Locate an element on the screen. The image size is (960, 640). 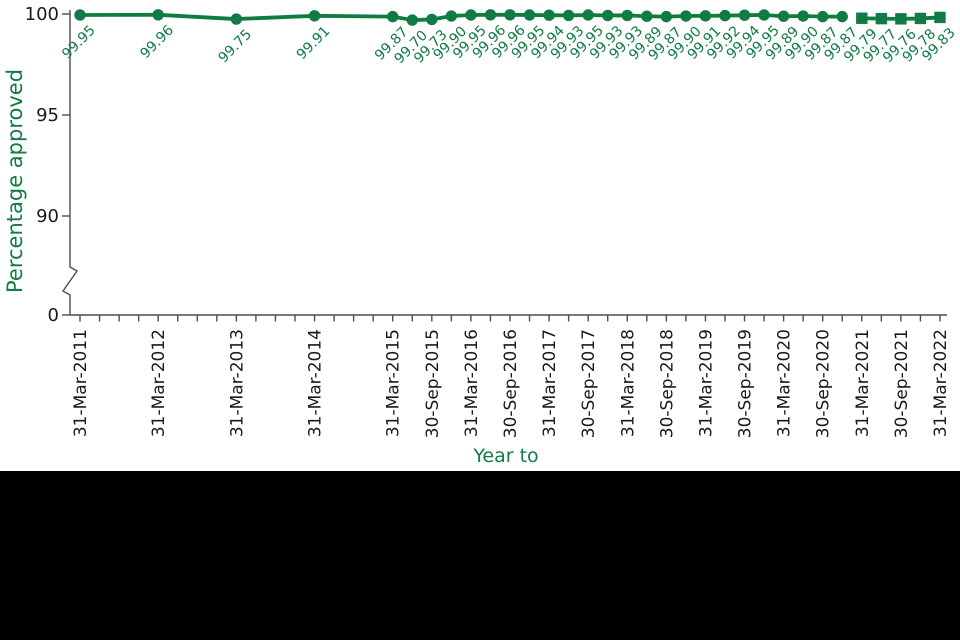
x-tick-label: 31-Mar-2022 is located at coordinates (941, 383).